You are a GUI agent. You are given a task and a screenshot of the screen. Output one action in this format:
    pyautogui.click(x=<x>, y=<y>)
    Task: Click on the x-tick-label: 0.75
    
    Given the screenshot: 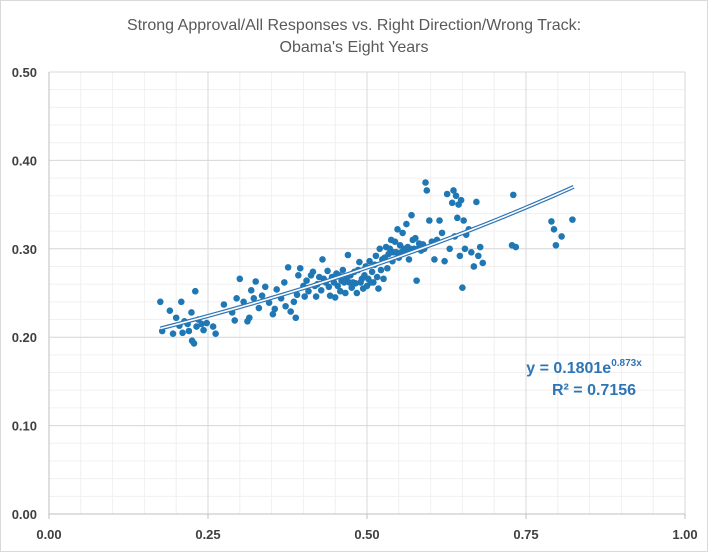 What is the action you would take?
    pyautogui.click(x=525, y=534)
    